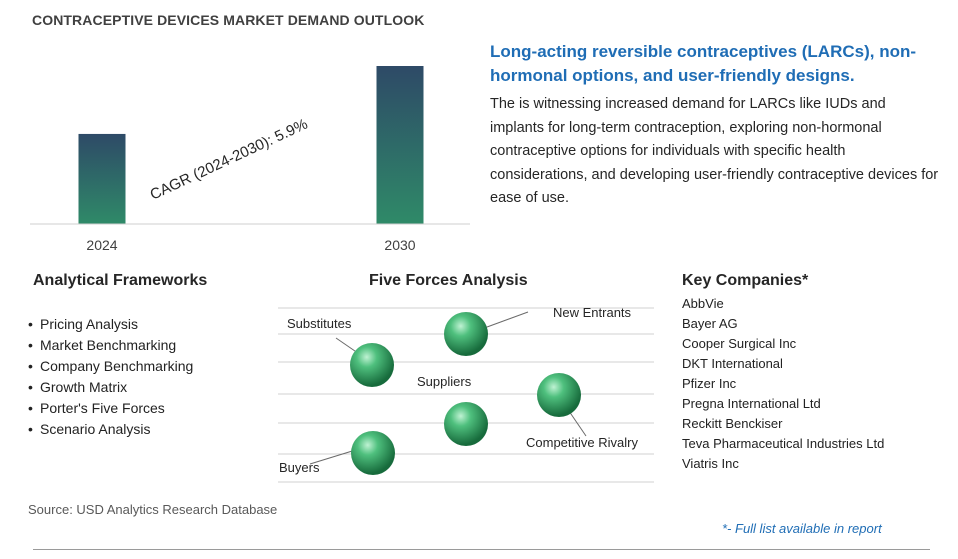 This screenshot has height=559, width=958. I want to click on suppliers-sphere, so click(466, 424).